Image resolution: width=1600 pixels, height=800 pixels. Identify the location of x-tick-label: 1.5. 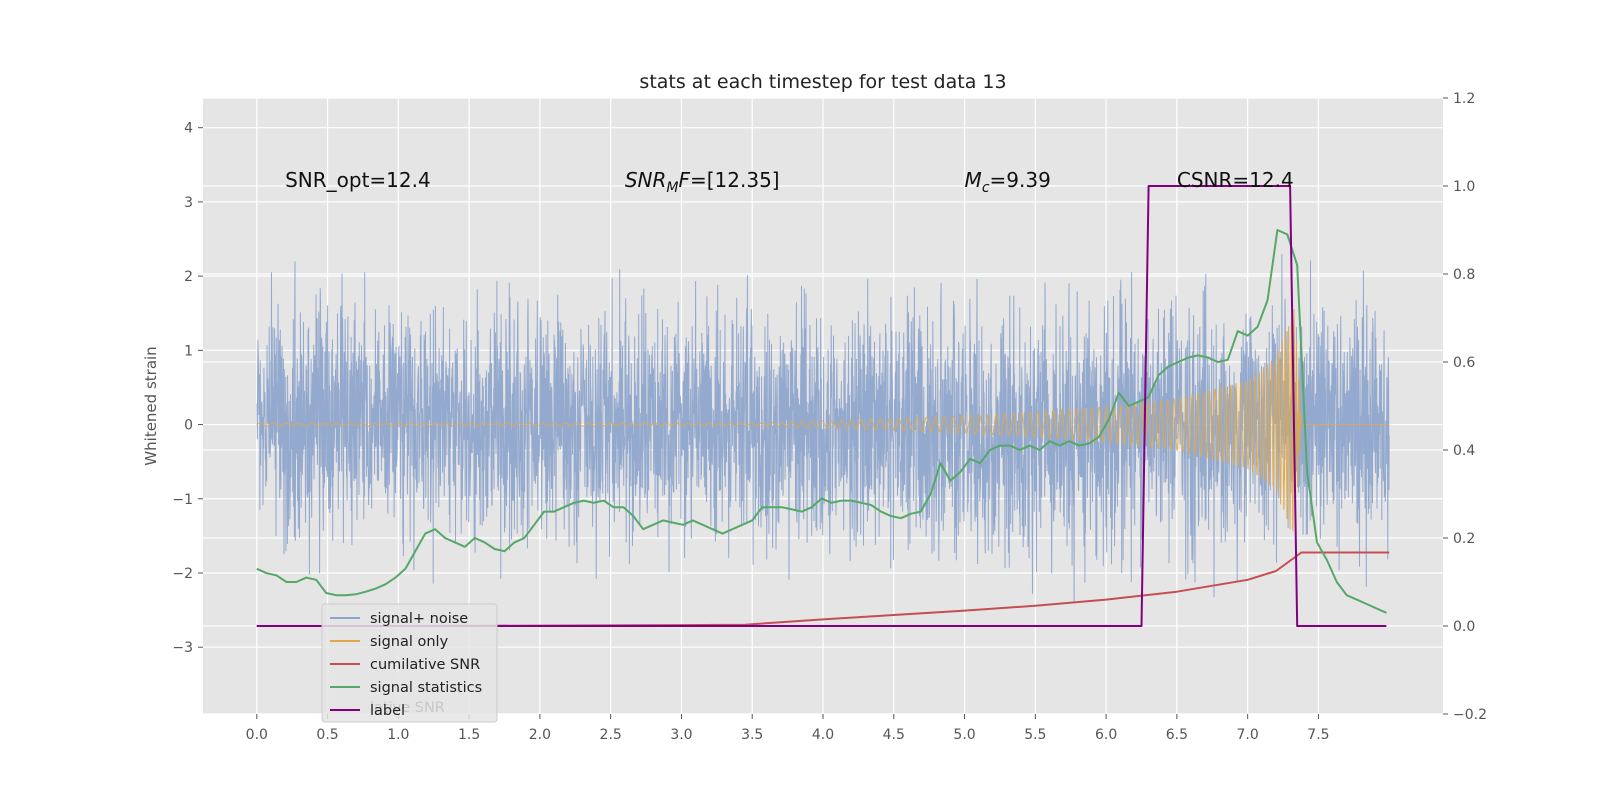
(469, 735).